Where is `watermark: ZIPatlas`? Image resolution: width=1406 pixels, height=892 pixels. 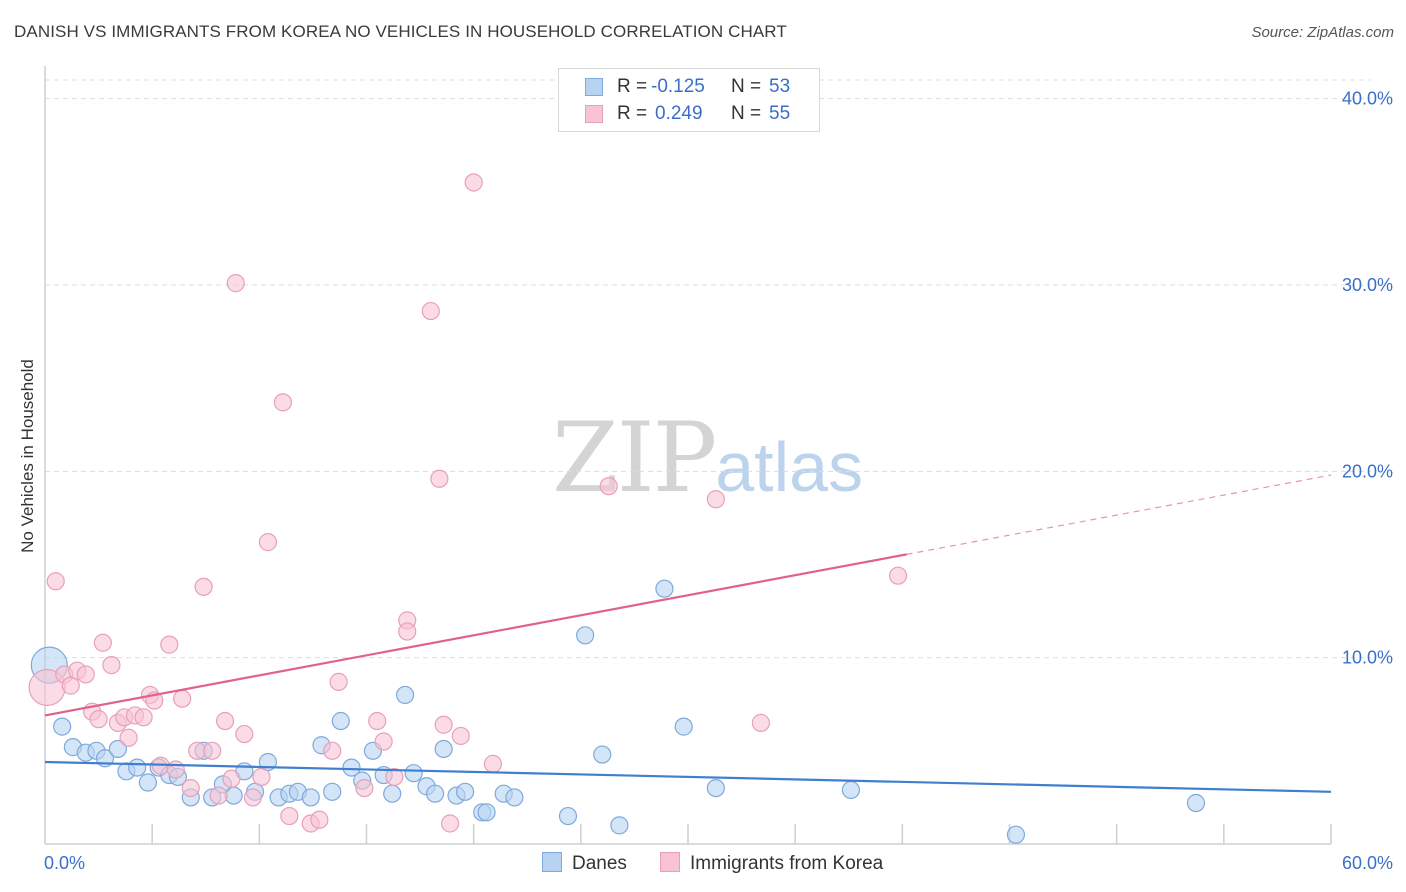 watermark: ZIPatlas is located at coordinates (707, 458).